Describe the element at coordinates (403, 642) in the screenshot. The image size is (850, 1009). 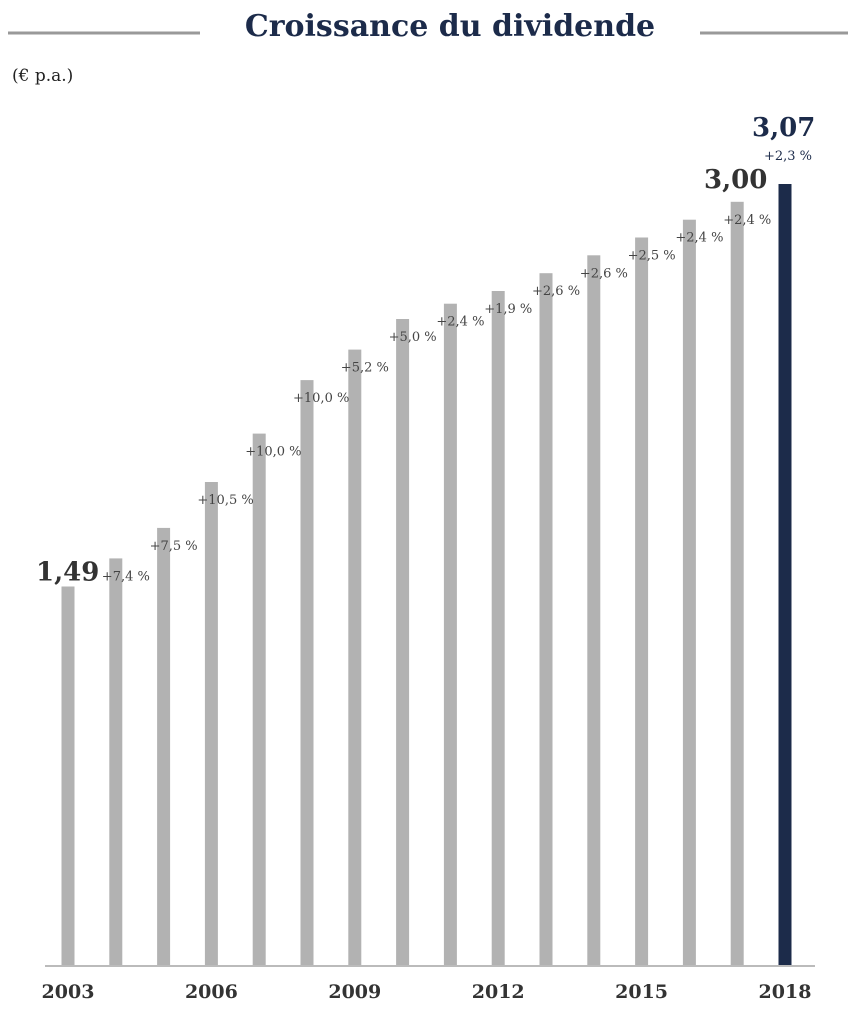
I see `bar-2010` at that location.